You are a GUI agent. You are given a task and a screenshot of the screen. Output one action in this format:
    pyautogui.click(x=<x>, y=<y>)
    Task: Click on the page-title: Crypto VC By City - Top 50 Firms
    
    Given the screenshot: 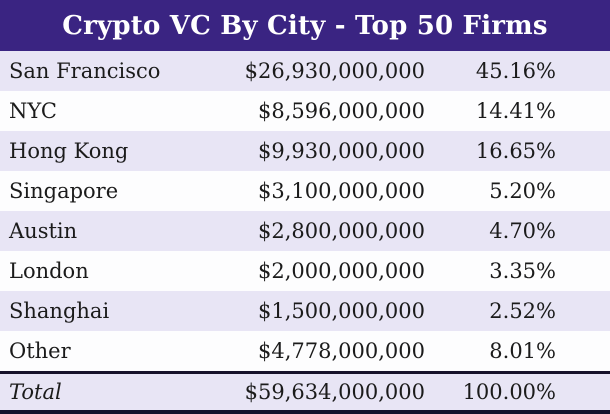 What is the action you would take?
    pyautogui.click(x=305, y=25)
    